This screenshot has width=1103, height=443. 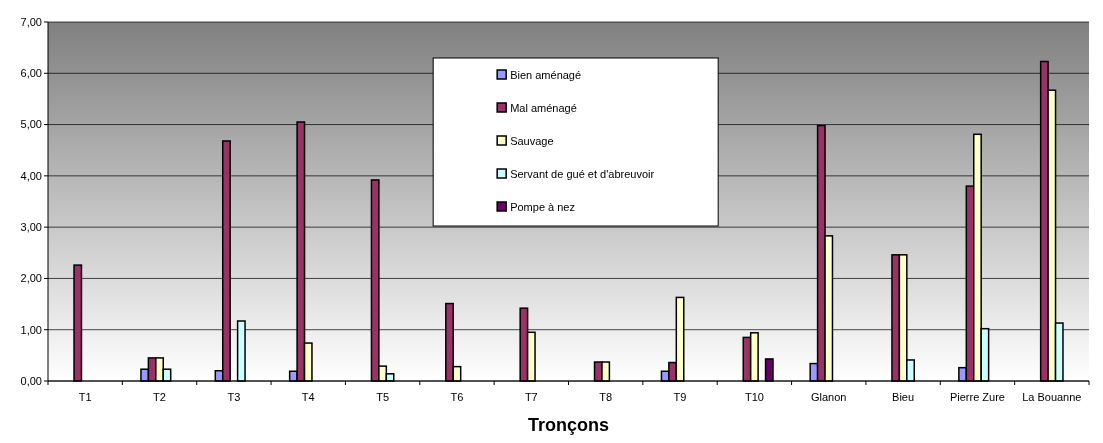 I want to click on x-tick-label: T2, so click(x=159, y=397).